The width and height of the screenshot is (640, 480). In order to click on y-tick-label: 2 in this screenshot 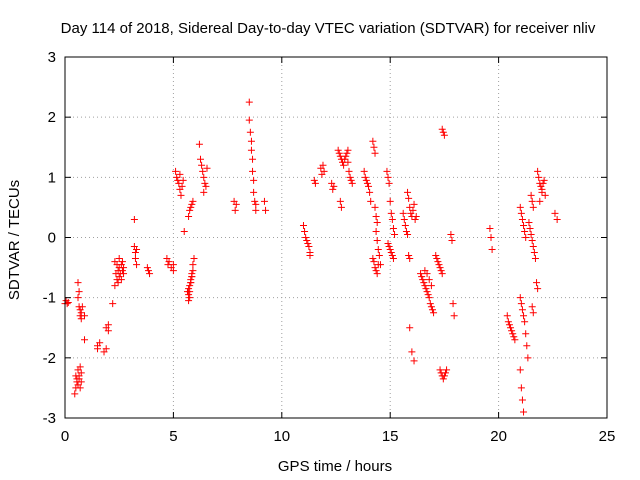, I will do `click(52, 117)`.